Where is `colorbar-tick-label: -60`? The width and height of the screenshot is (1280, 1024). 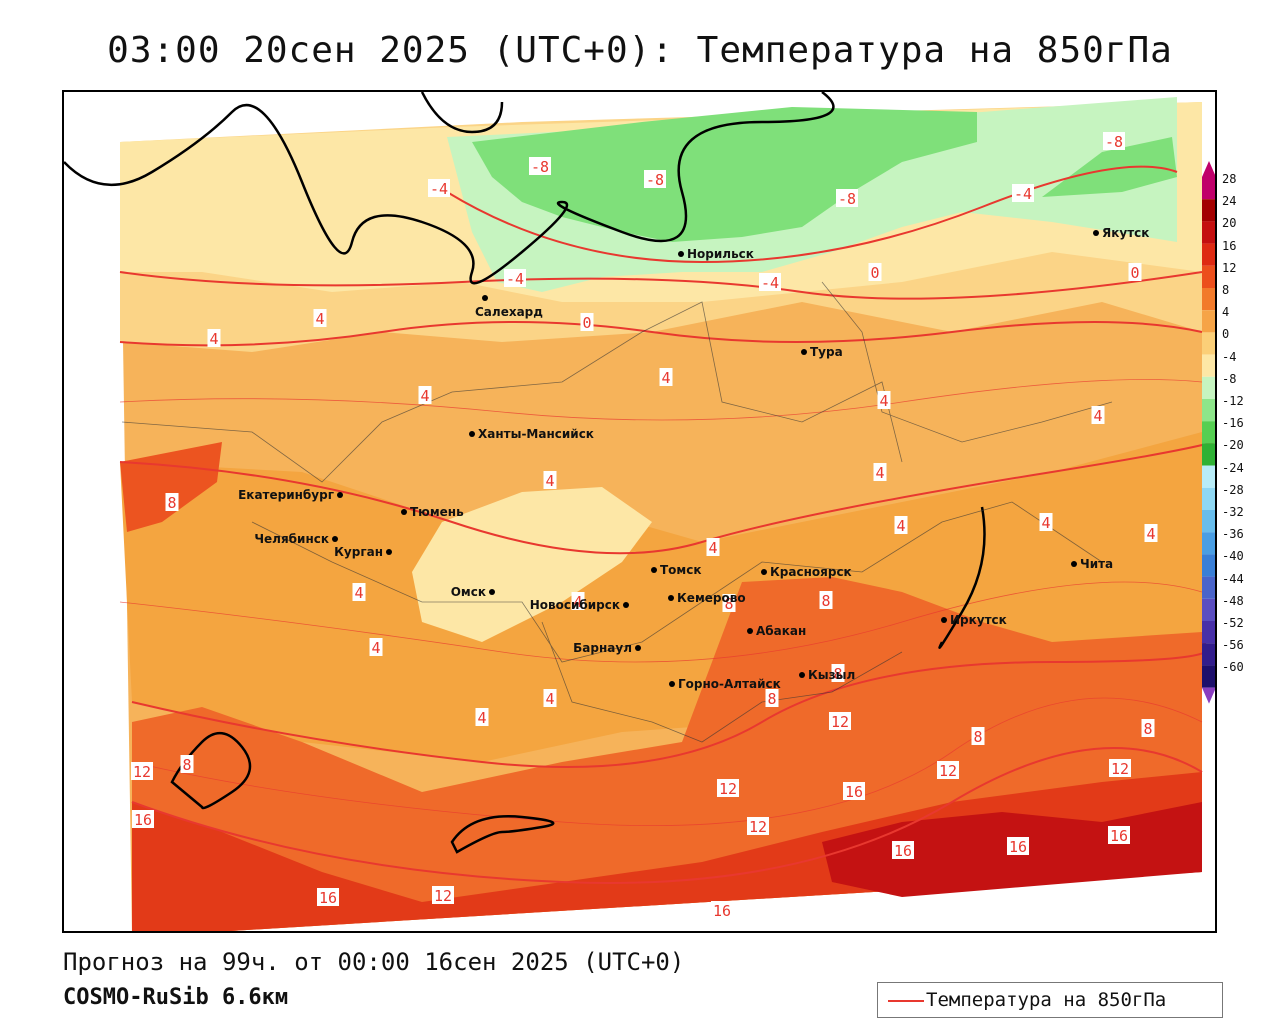 colorbar-tick-label: -60 is located at coordinates (1233, 667).